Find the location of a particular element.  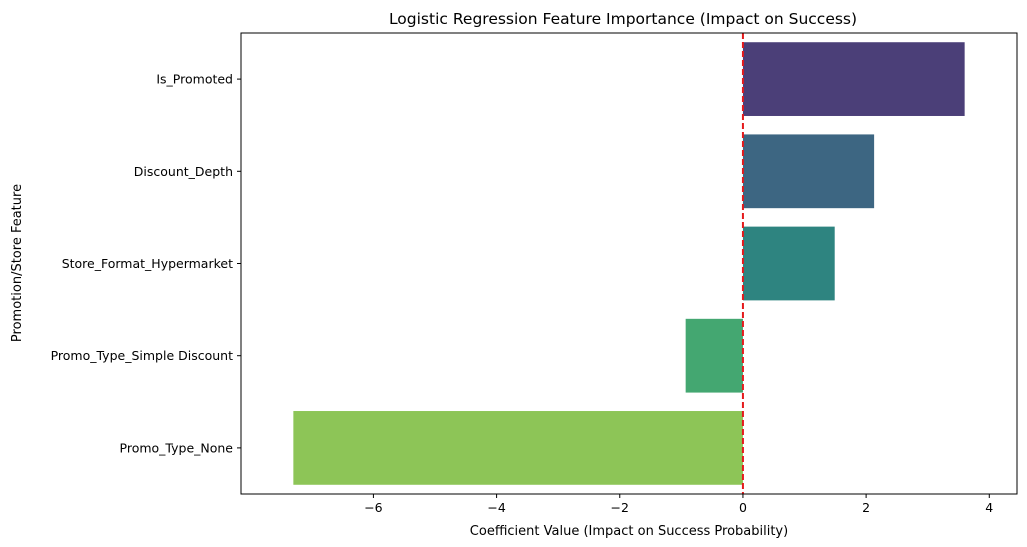

x-tick-label: 0 is located at coordinates (743, 507).